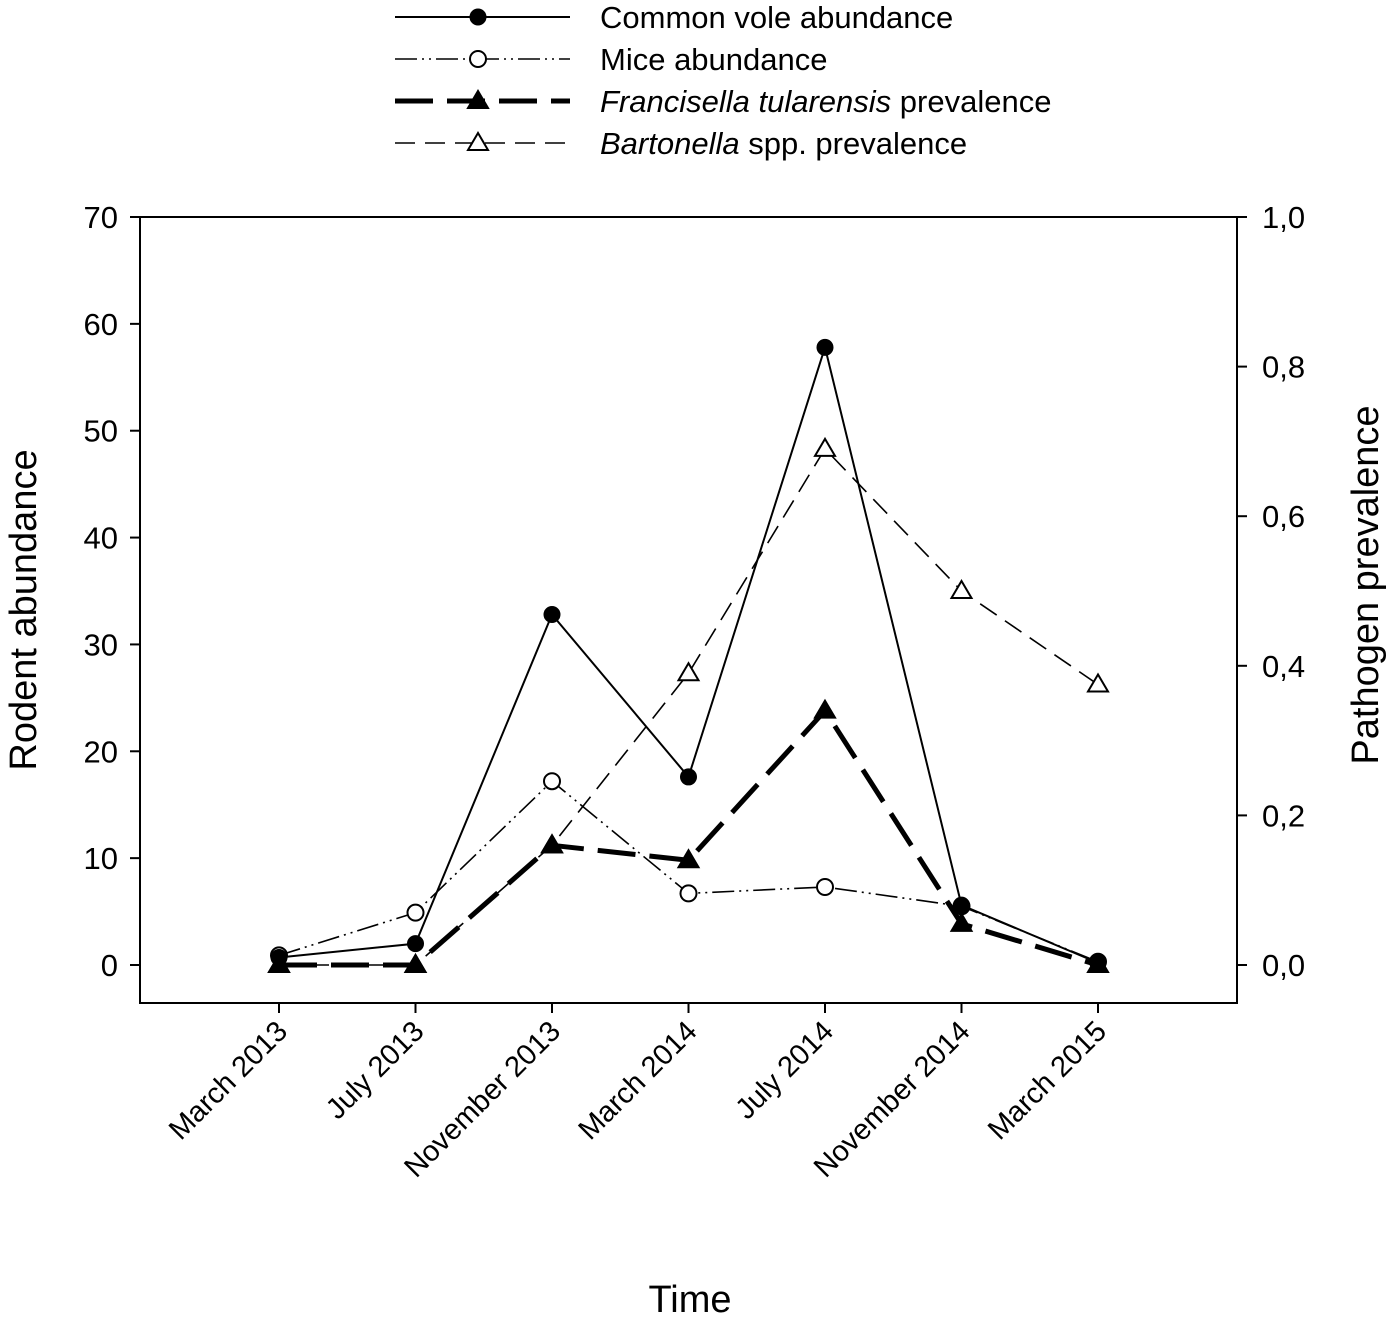 This screenshot has height=1325, width=1400. What do you see at coordinates (1283, 965) in the screenshot?
I see `y2-tick-label: 0,0` at bounding box center [1283, 965].